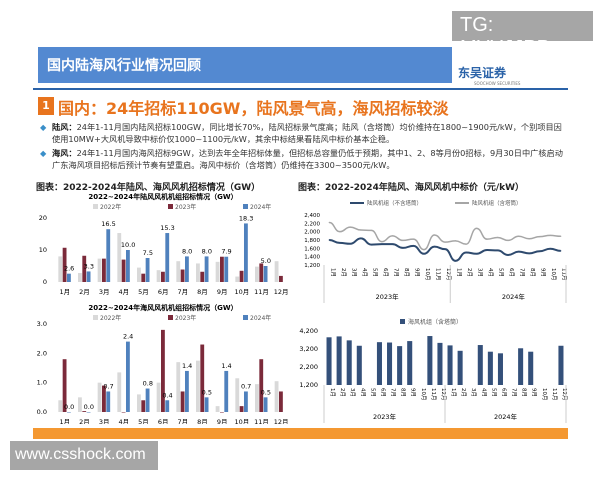 The image size is (600, 480). Describe the element at coordinates (385, 416) in the screenshot. I see `group-label: 2023年` at that location.